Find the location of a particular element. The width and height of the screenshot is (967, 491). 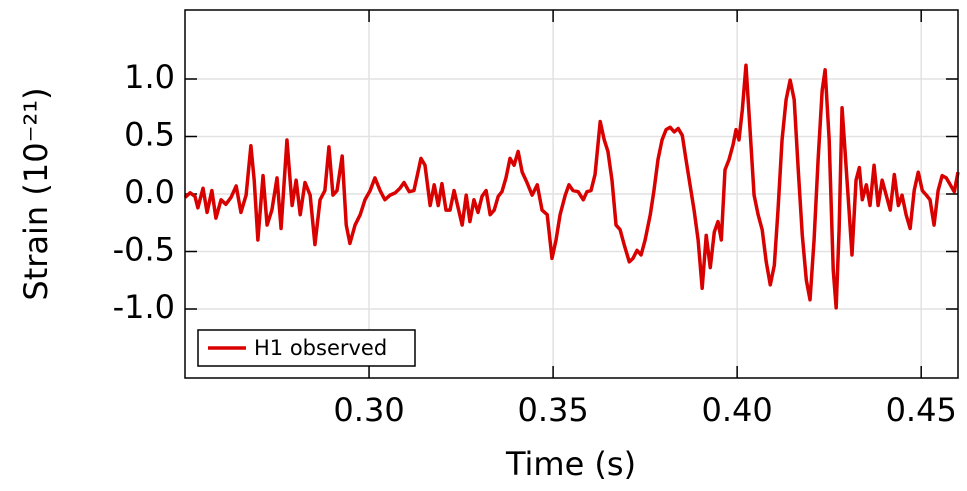

y-axis-label: Strain (10⁻²¹) is located at coordinates (36, 193).